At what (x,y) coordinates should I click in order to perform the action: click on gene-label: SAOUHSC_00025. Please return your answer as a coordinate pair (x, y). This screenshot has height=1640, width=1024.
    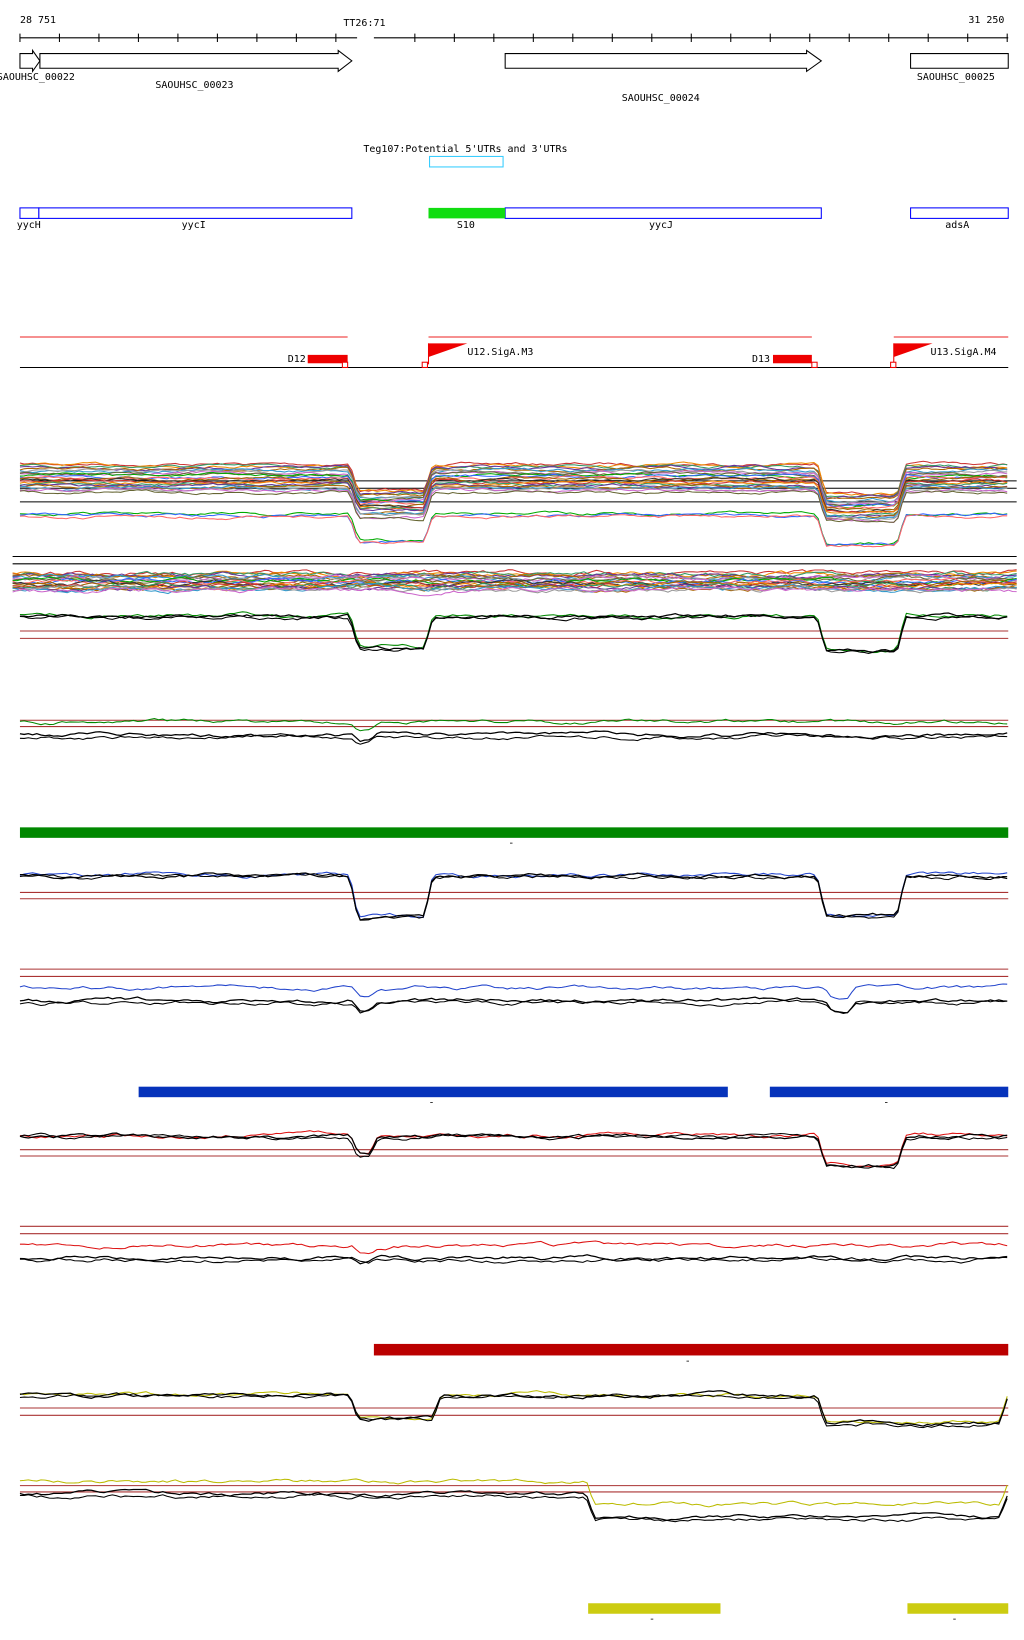
    Looking at the image, I should click on (956, 77).